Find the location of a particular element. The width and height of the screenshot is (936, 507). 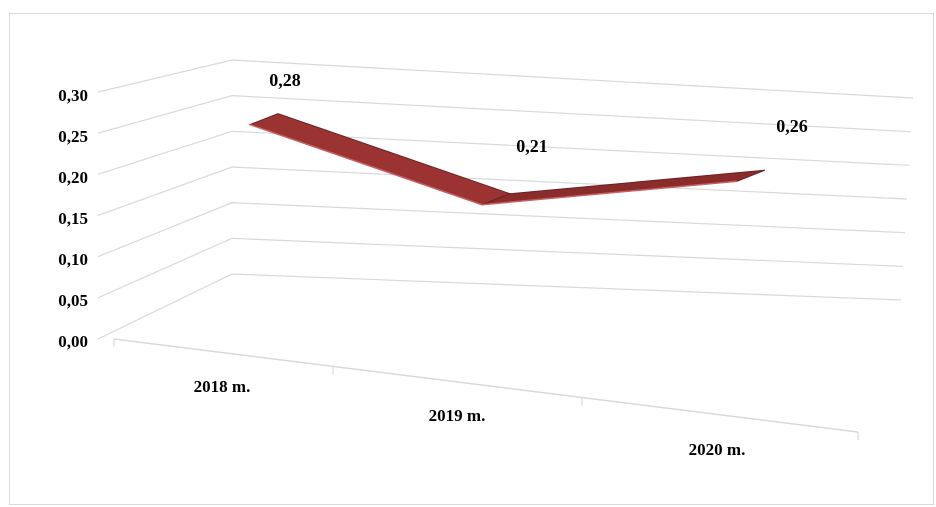

data-labels: 0,28 0,21 0,26 is located at coordinates (538, 113).